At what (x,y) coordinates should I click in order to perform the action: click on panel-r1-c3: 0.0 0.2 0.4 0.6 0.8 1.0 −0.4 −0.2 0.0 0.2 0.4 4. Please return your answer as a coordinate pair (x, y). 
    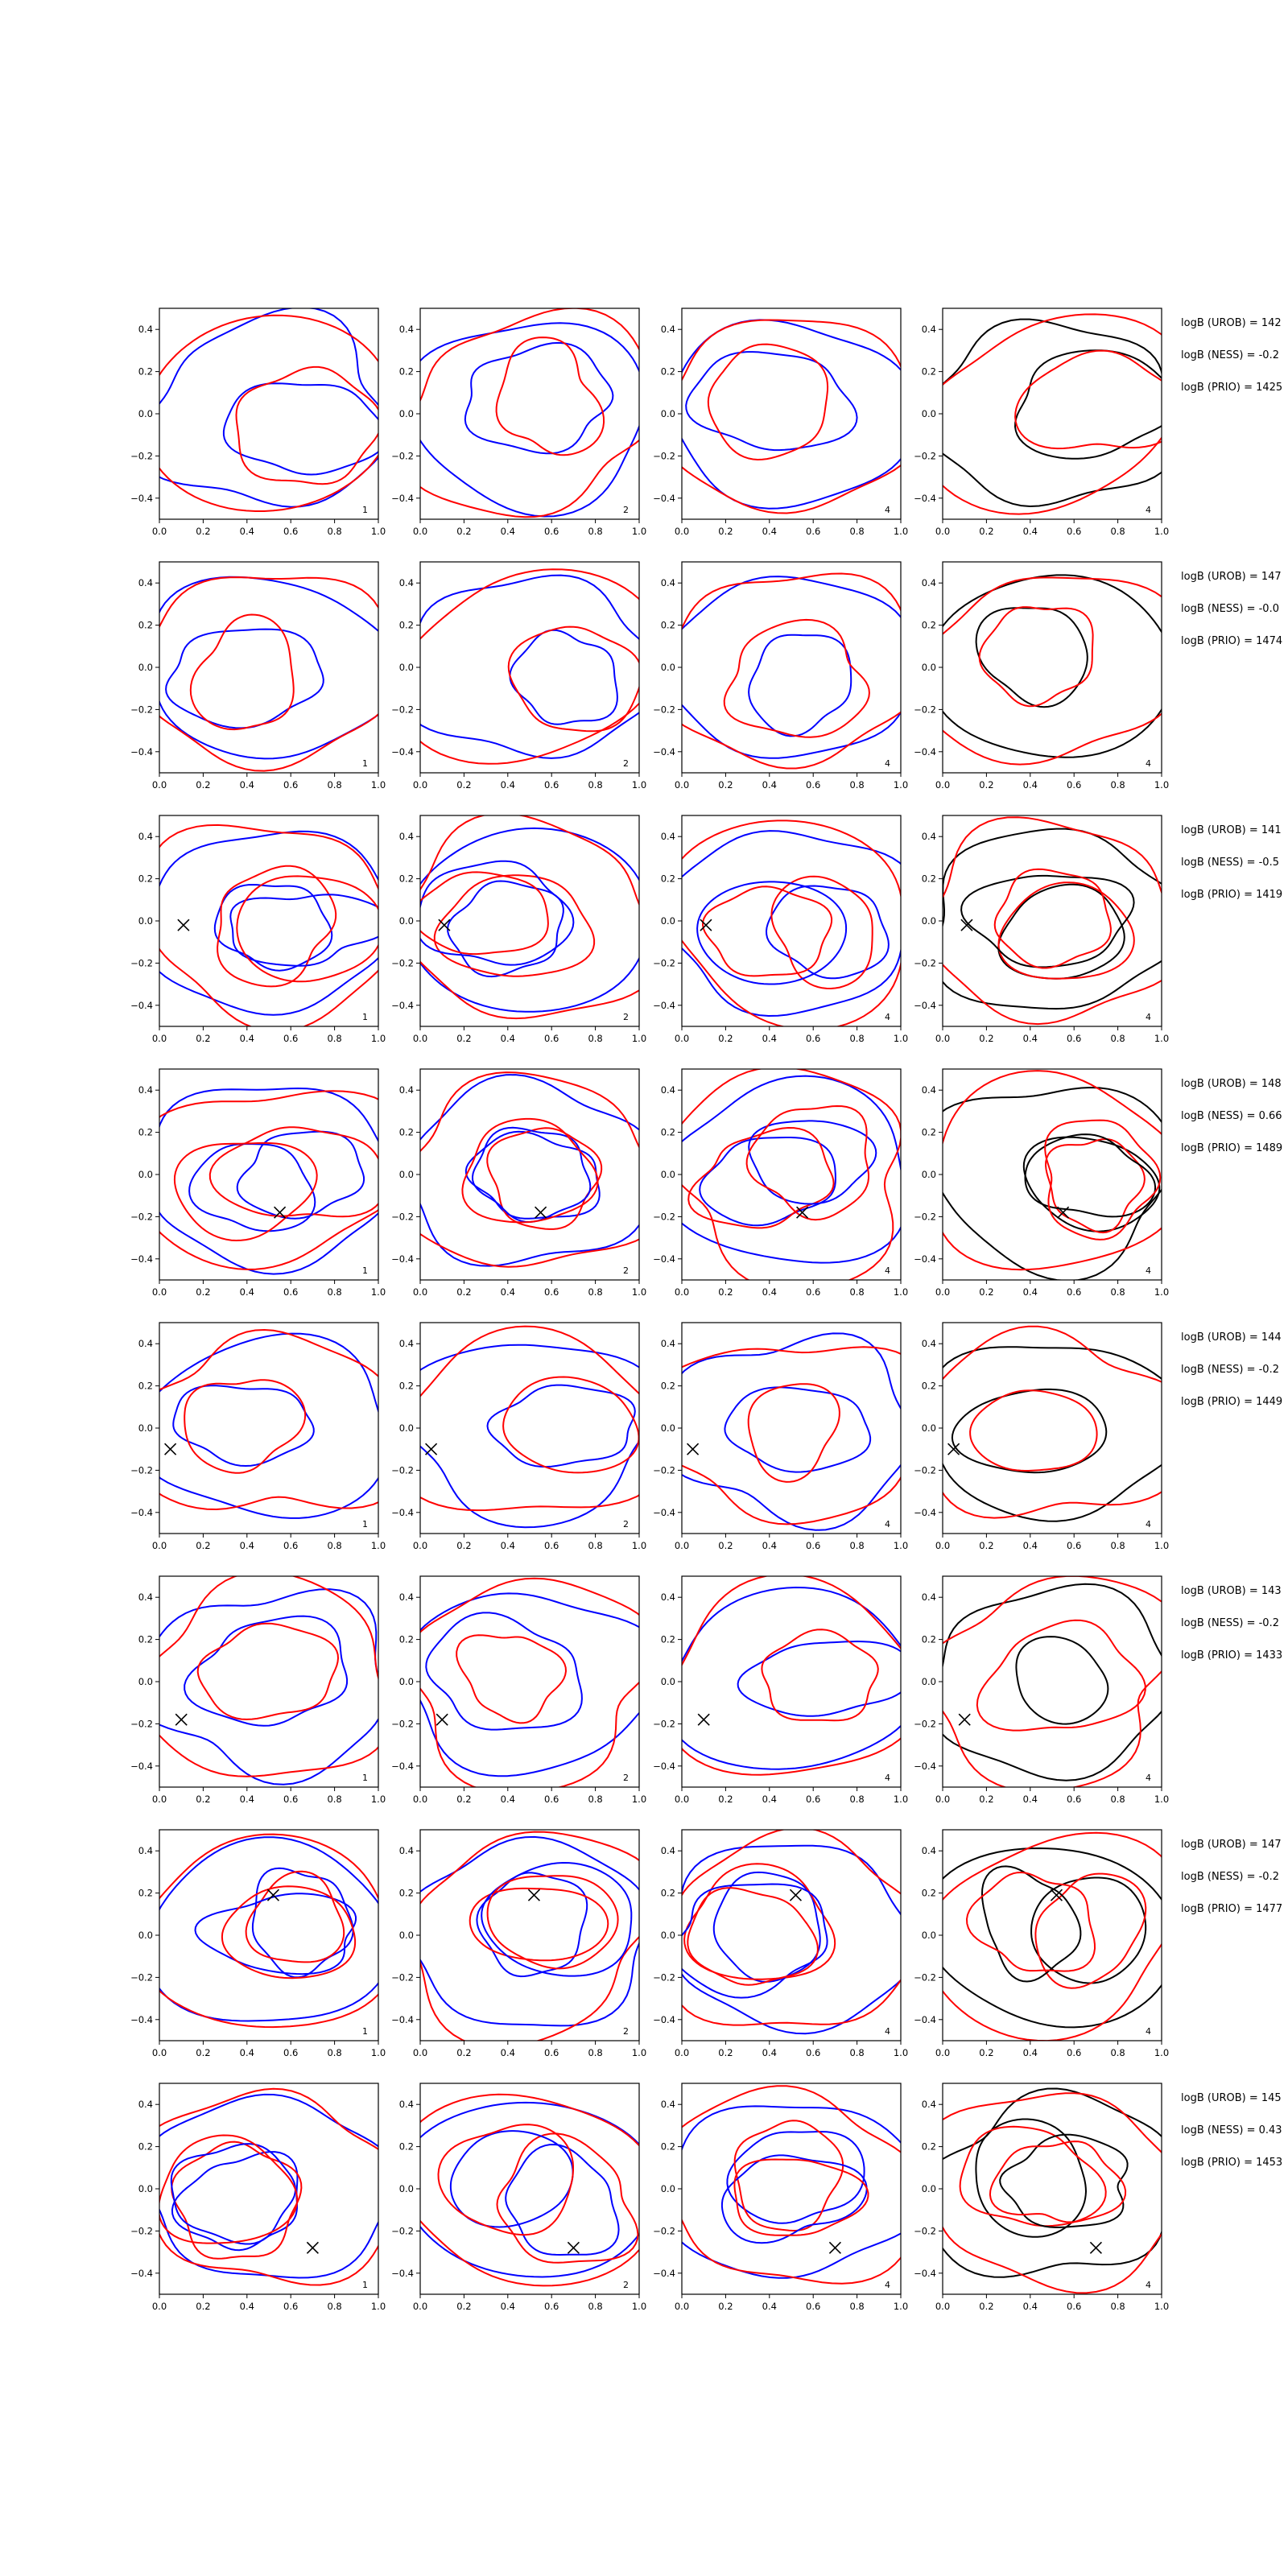
    Looking at the image, I should click on (780, 422).